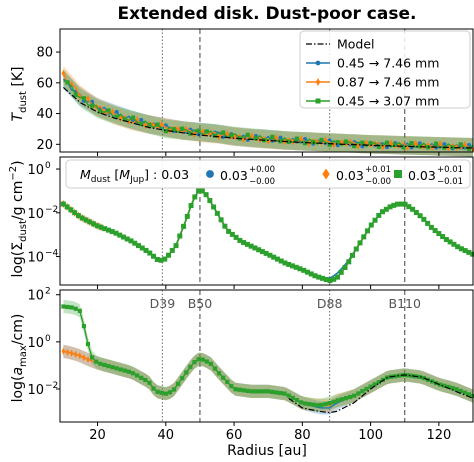 The width and height of the screenshot is (474, 462). Describe the element at coordinates (381, 394) in the screenshot. I see `model-curve` at that location.